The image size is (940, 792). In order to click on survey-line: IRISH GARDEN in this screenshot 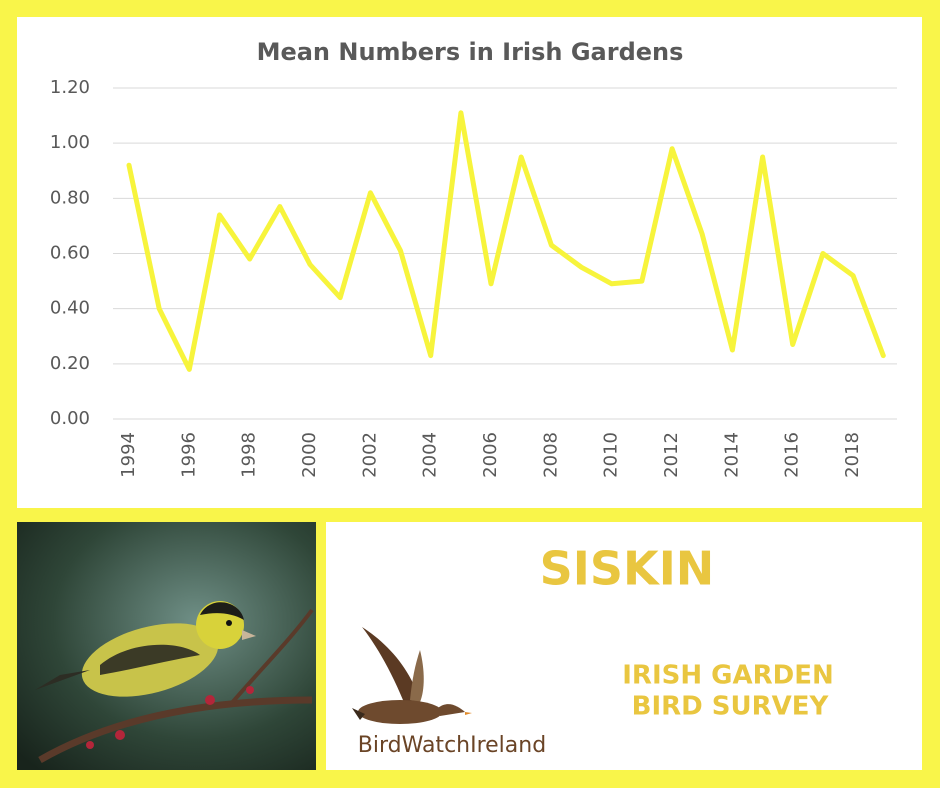, I will do `click(728, 676)`.